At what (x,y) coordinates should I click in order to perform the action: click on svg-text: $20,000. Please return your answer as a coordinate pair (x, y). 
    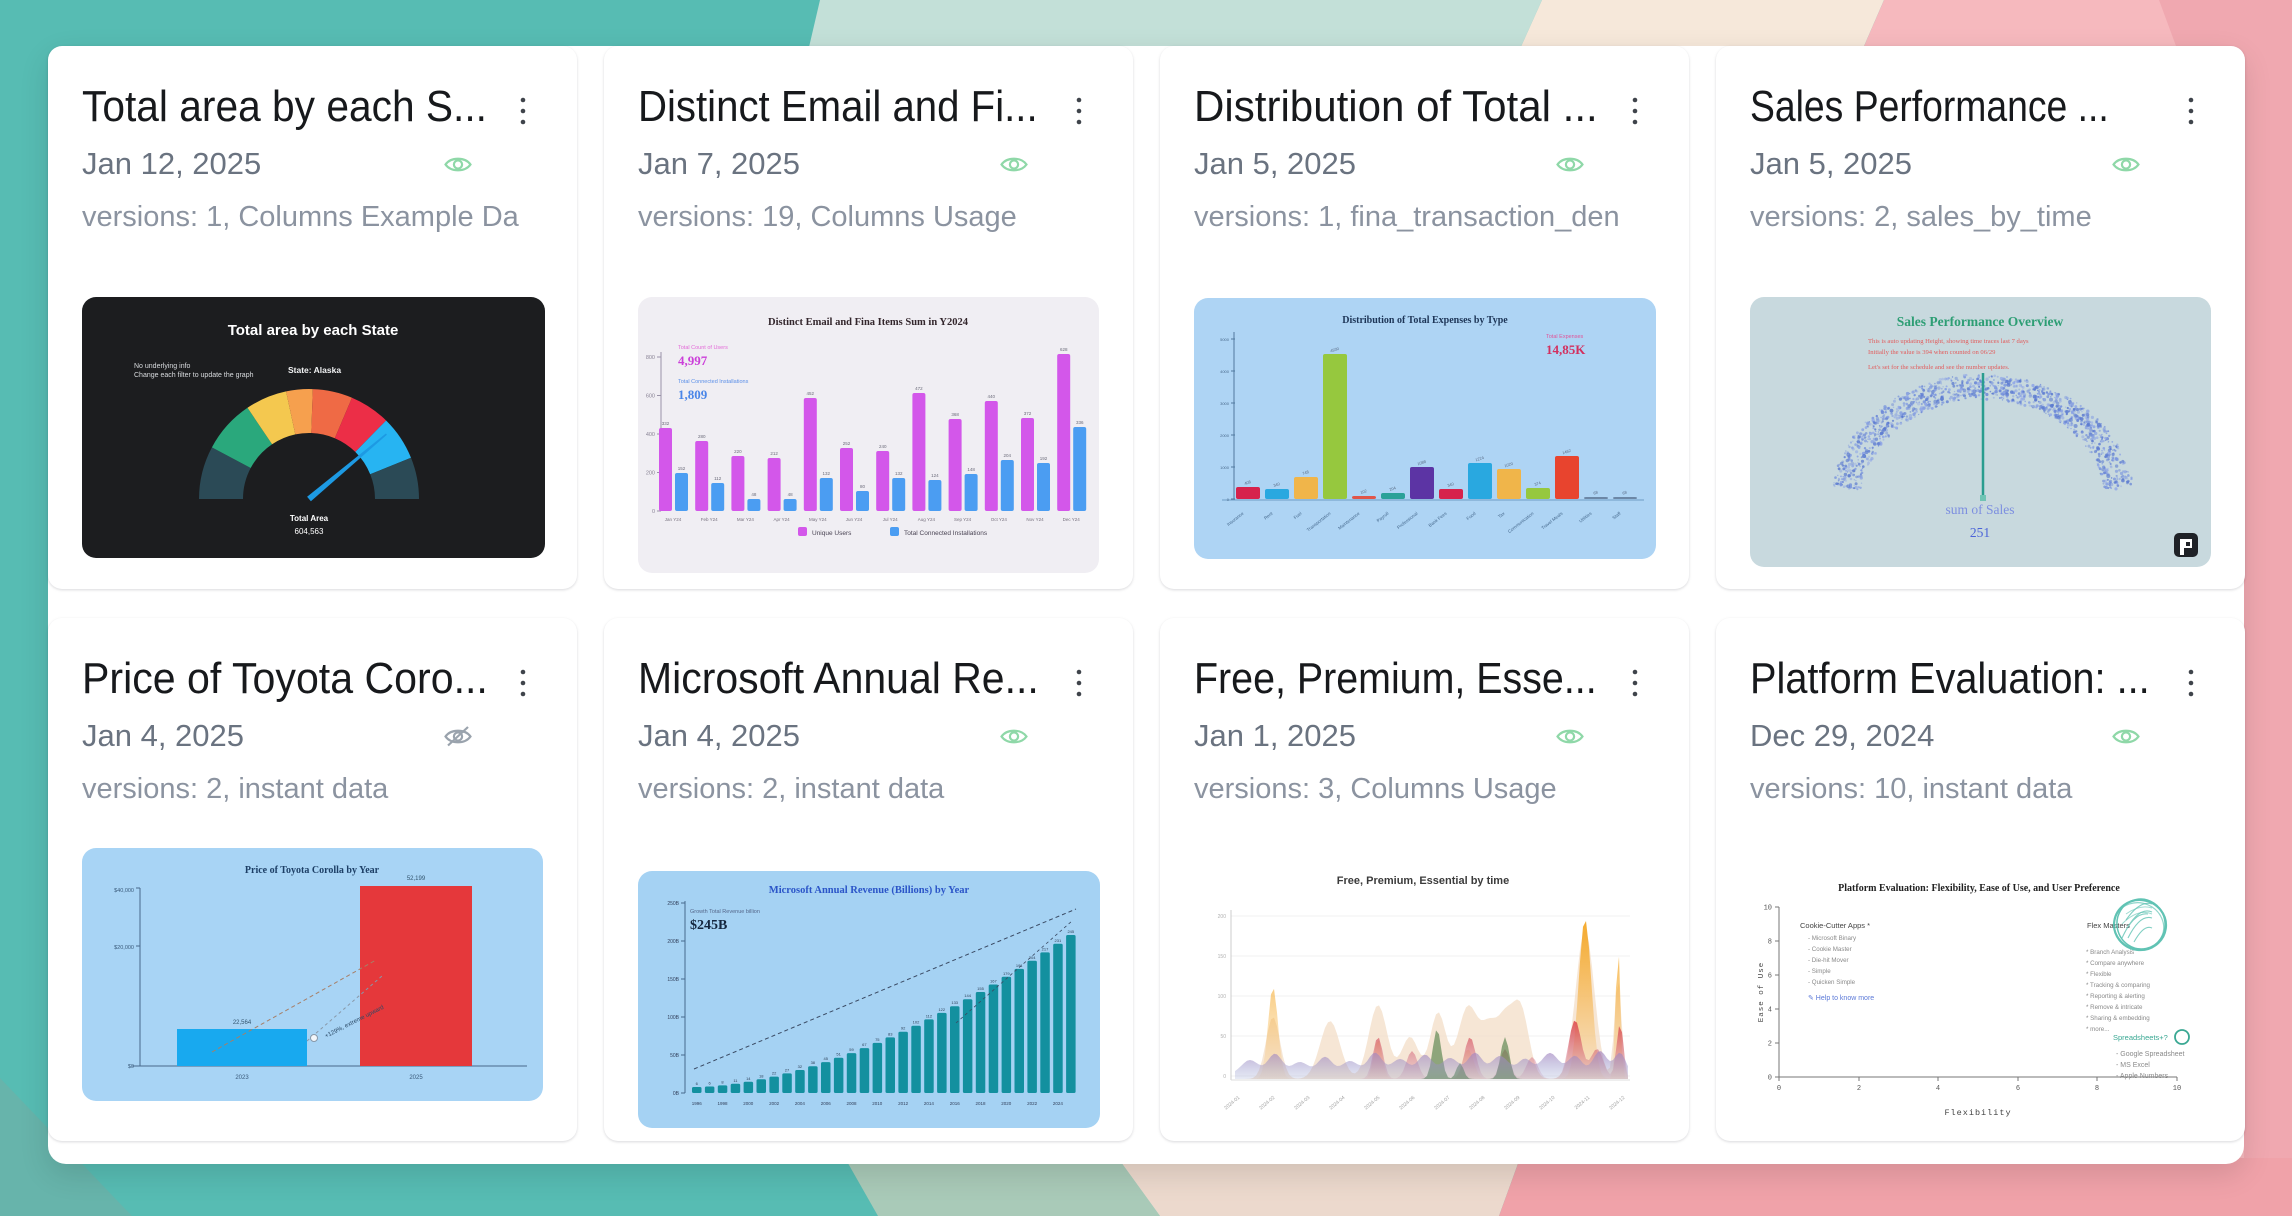
    Looking at the image, I should click on (124, 948).